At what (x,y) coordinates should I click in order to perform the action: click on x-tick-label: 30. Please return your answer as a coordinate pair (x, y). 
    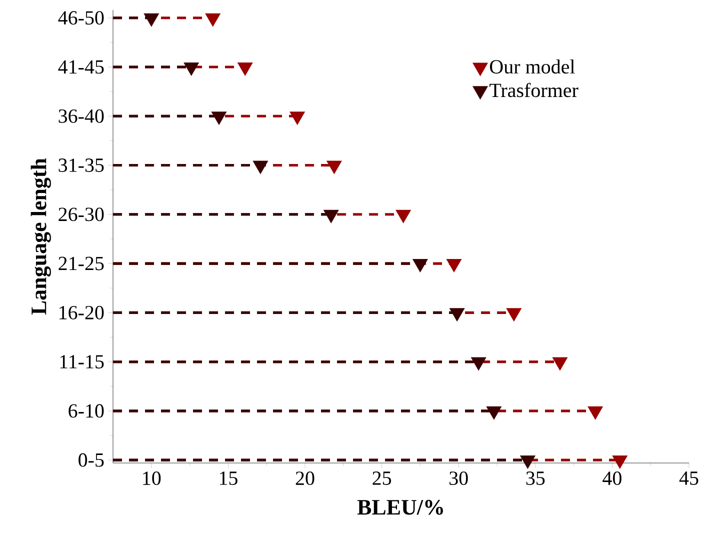
    Looking at the image, I should click on (459, 479).